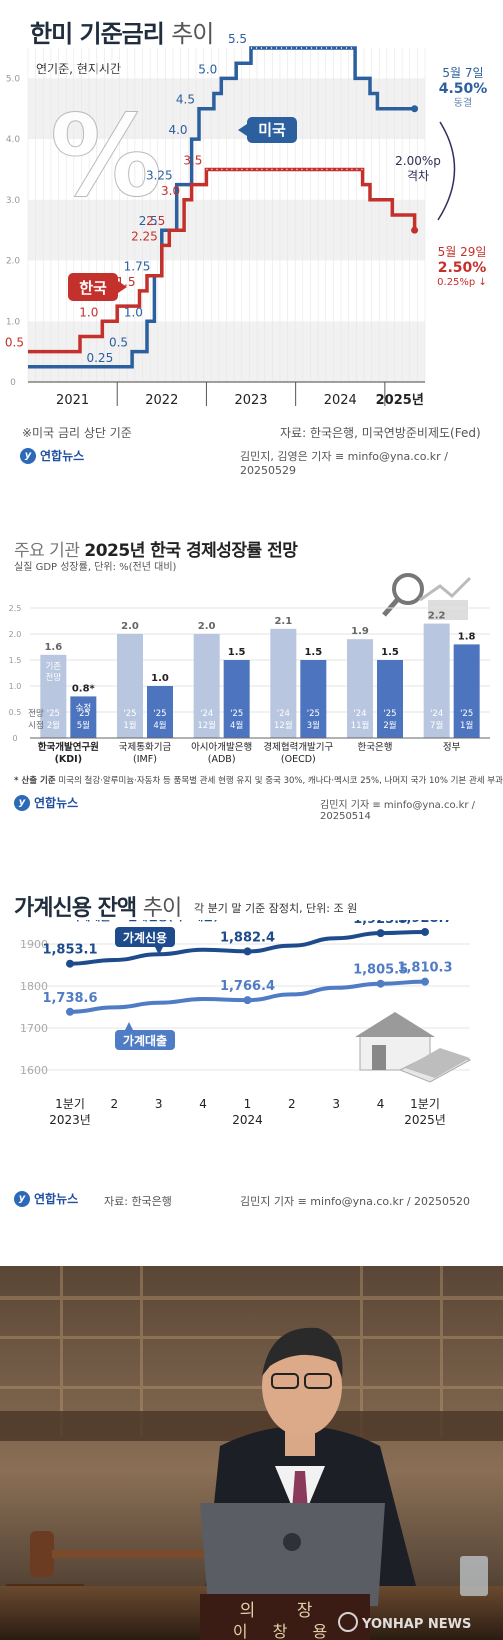 The width and height of the screenshot is (503, 1640). I want to click on credit-badge-pointer, so click(159, 951).